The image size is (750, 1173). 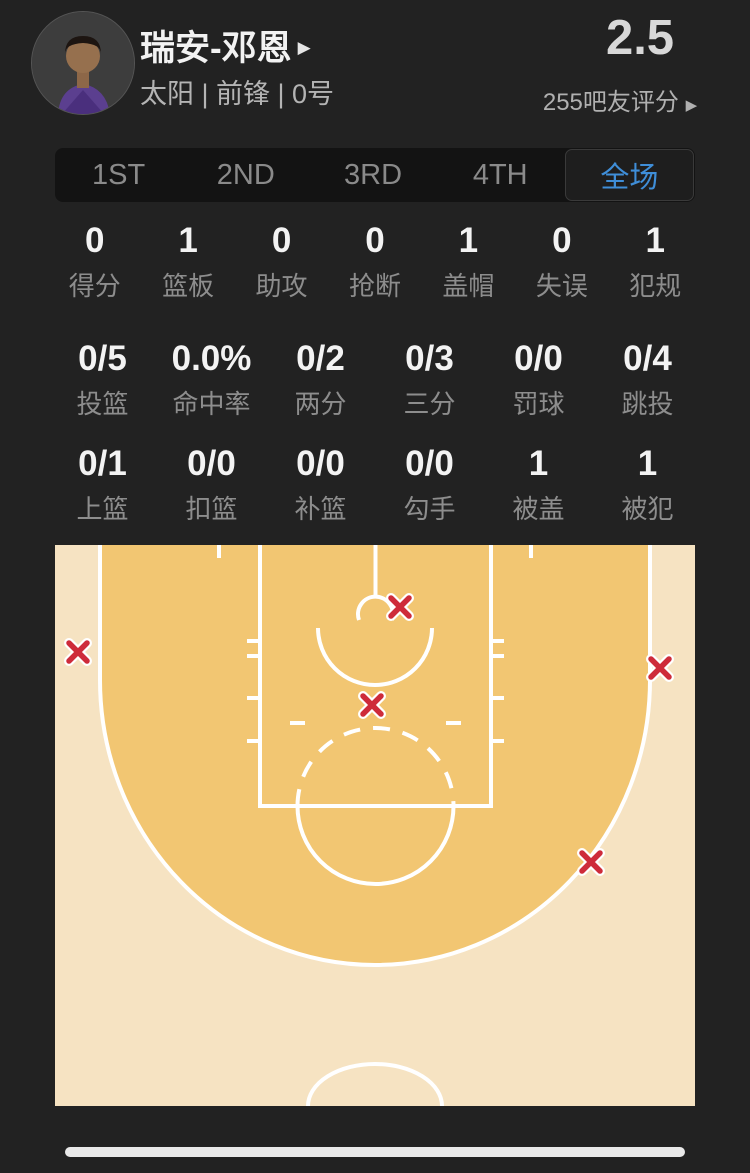 What do you see at coordinates (647, 484) in the screenshot?
I see `stat-fouled: 1 被犯` at bounding box center [647, 484].